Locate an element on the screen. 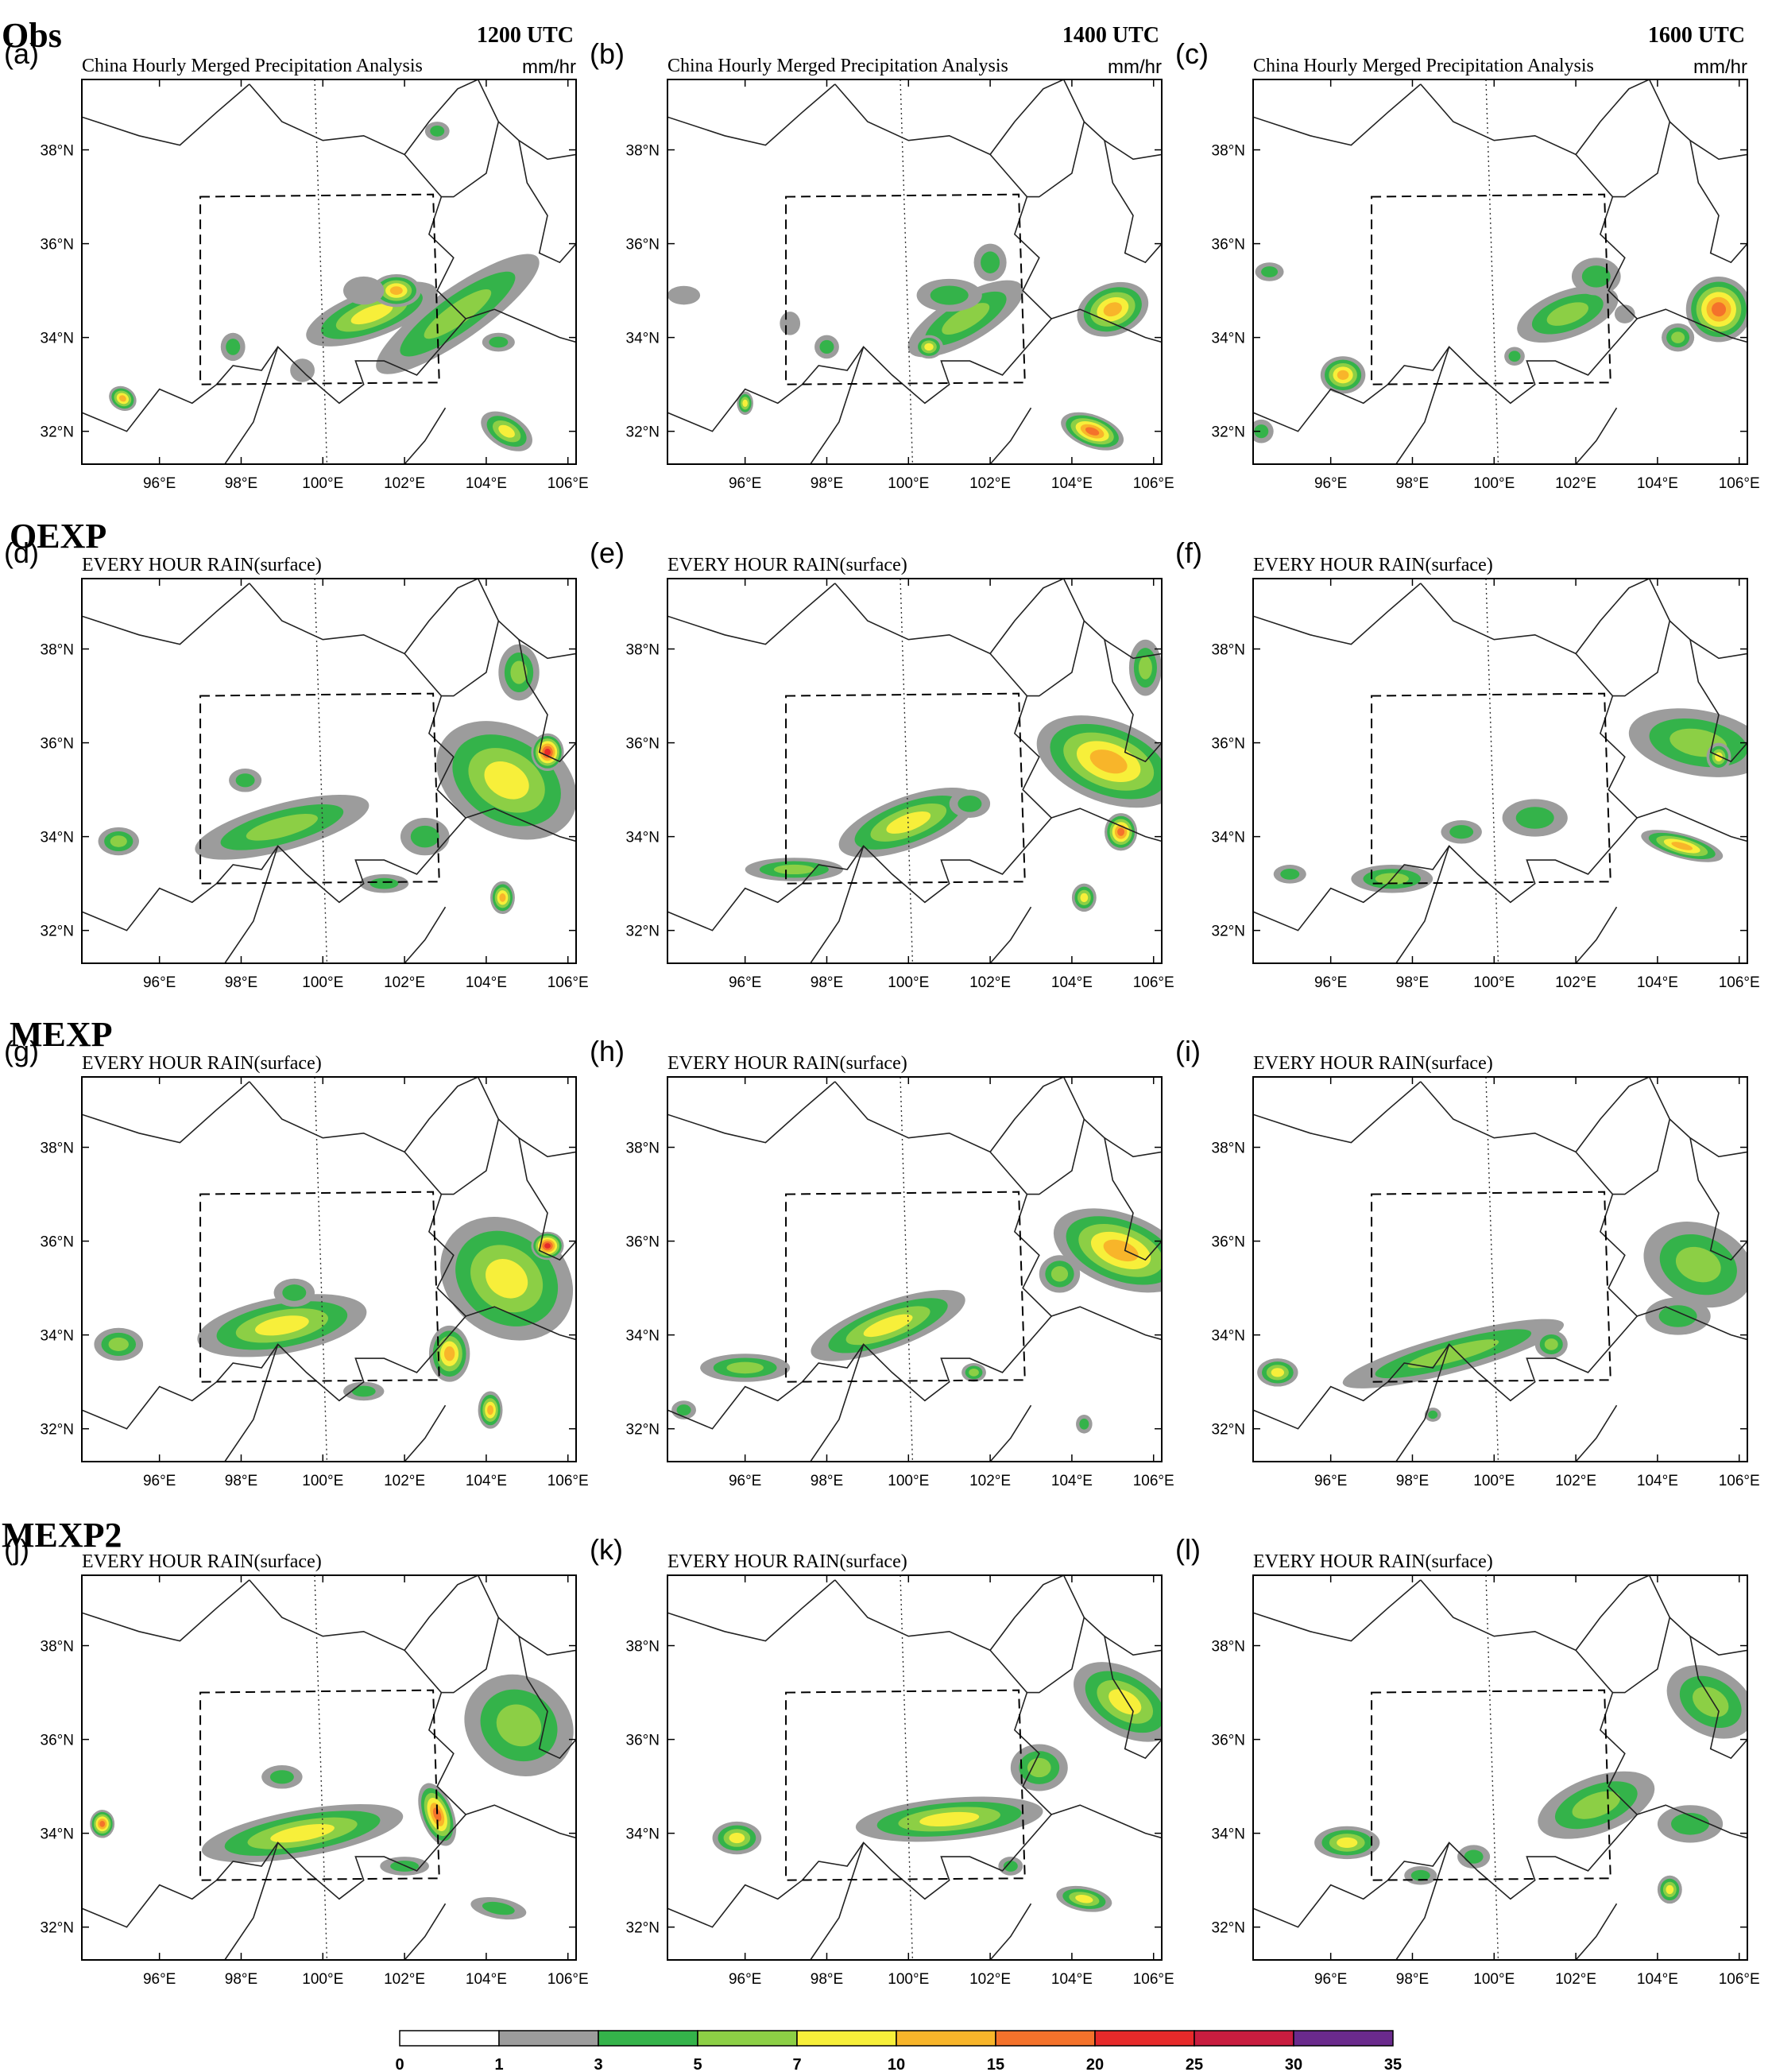  row-label-obs: Obs is located at coordinates (32, 35).